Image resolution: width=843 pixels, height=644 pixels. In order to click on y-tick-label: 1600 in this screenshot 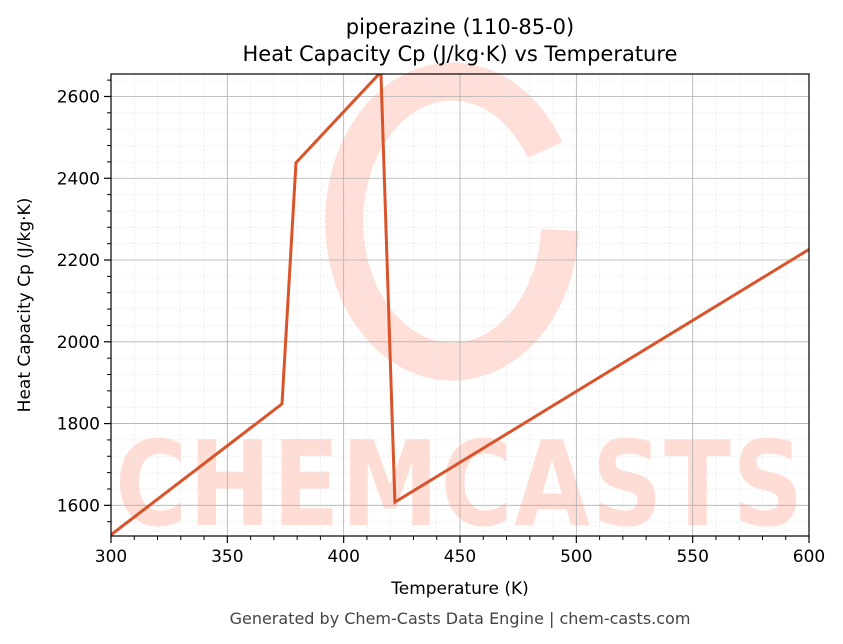, I will do `click(78, 506)`.